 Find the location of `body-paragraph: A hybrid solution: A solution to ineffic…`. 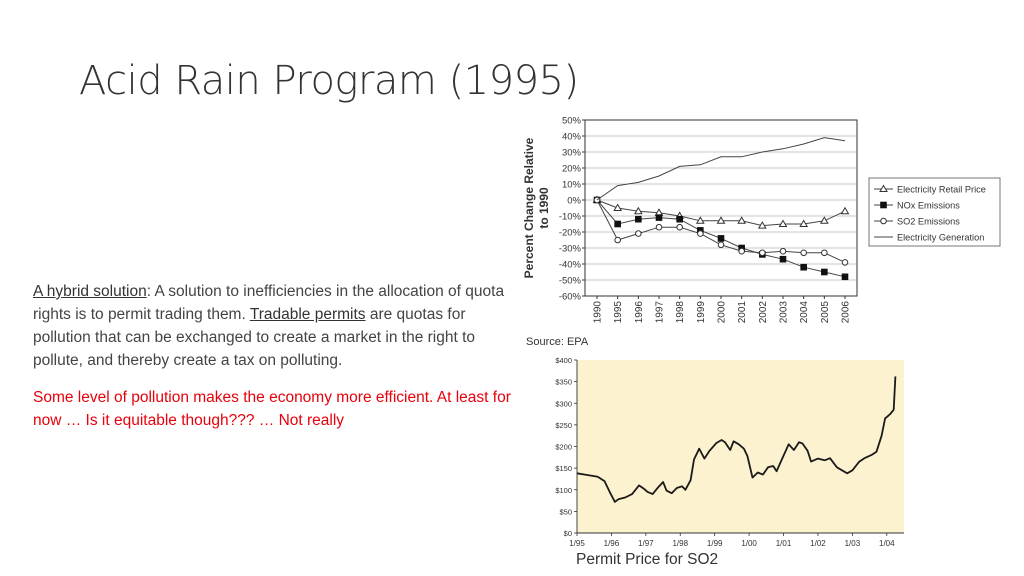

body-paragraph: A hybrid solution: A solution to ineffic… is located at coordinates (275, 326).